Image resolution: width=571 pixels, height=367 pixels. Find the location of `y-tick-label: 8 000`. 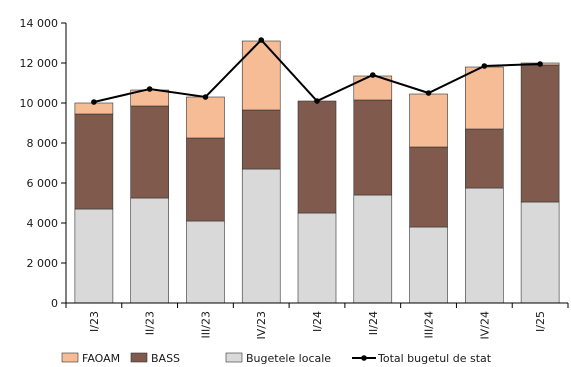

y-tick-label: 8 000 is located at coordinates (43, 143).